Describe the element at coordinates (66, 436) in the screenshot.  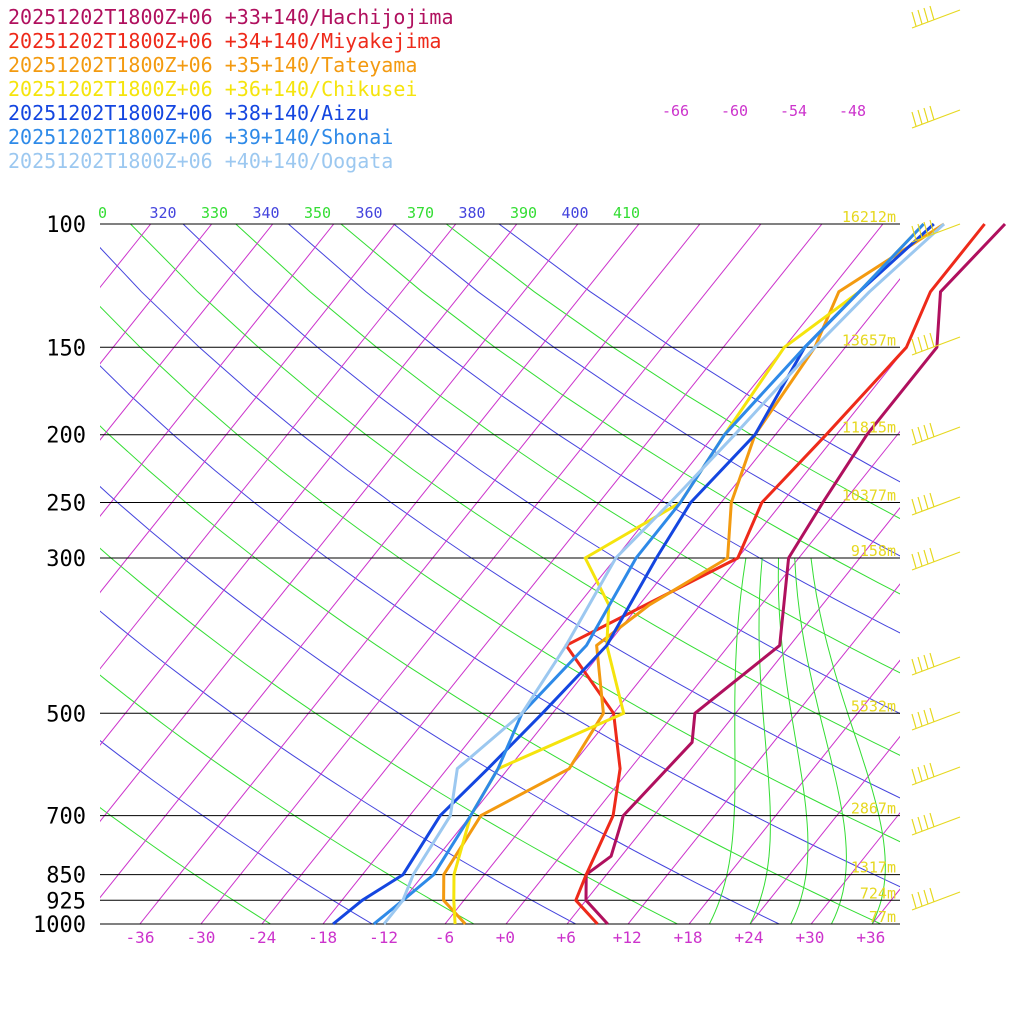
I see `pressure-label: 200` at that location.